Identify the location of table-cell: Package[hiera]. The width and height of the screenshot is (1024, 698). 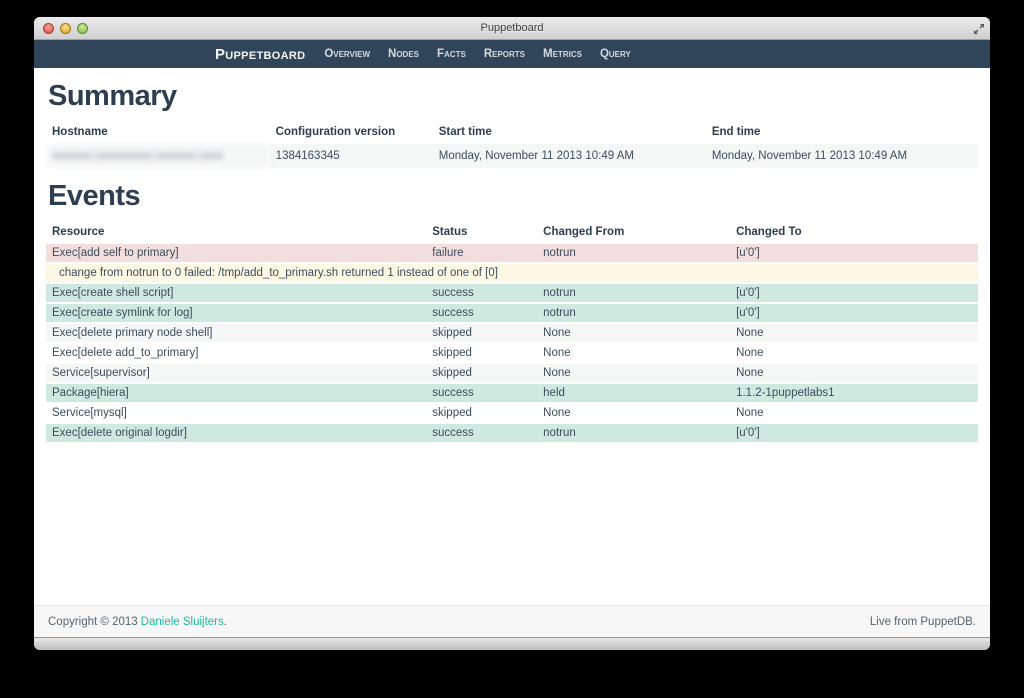
(236, 392).